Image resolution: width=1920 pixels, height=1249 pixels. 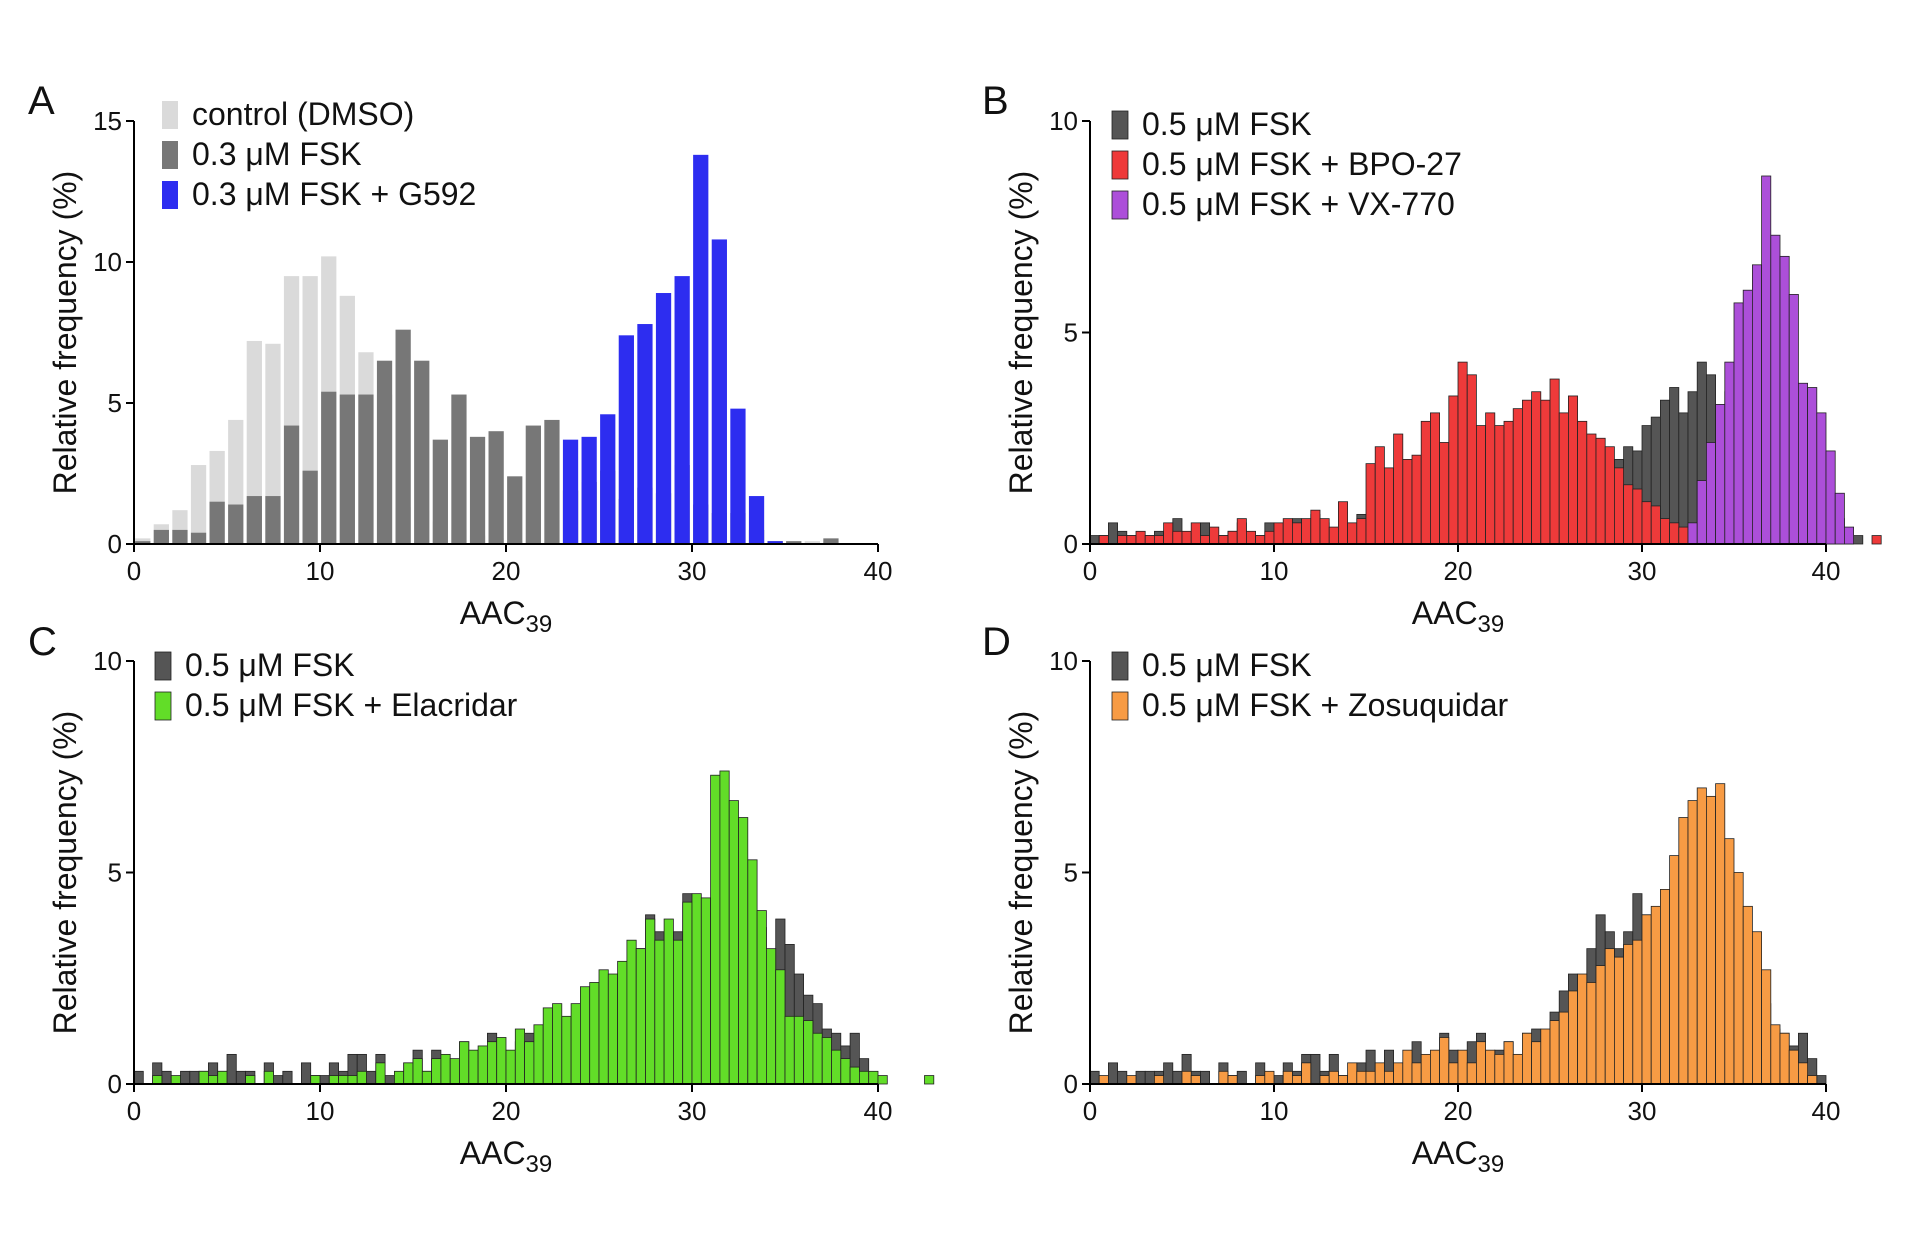 I want to click on y-tick-label: 0, so click(x=115, y=544).